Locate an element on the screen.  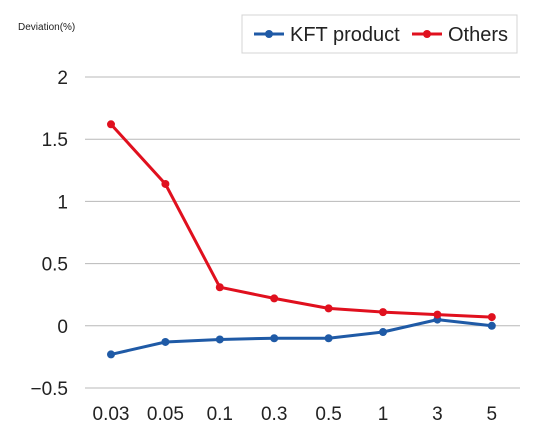
x-tick-label: 5 is located at coordinates (492, 414).